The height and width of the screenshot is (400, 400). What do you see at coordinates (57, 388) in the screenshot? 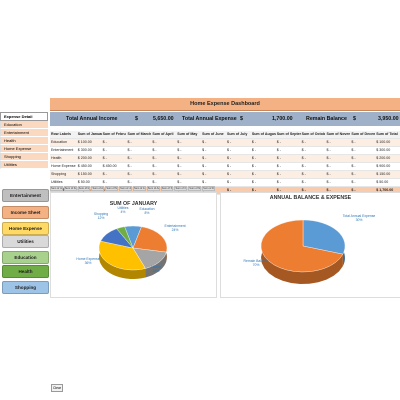
I see `clear-button: Clear` at bounding box center [57, 388].